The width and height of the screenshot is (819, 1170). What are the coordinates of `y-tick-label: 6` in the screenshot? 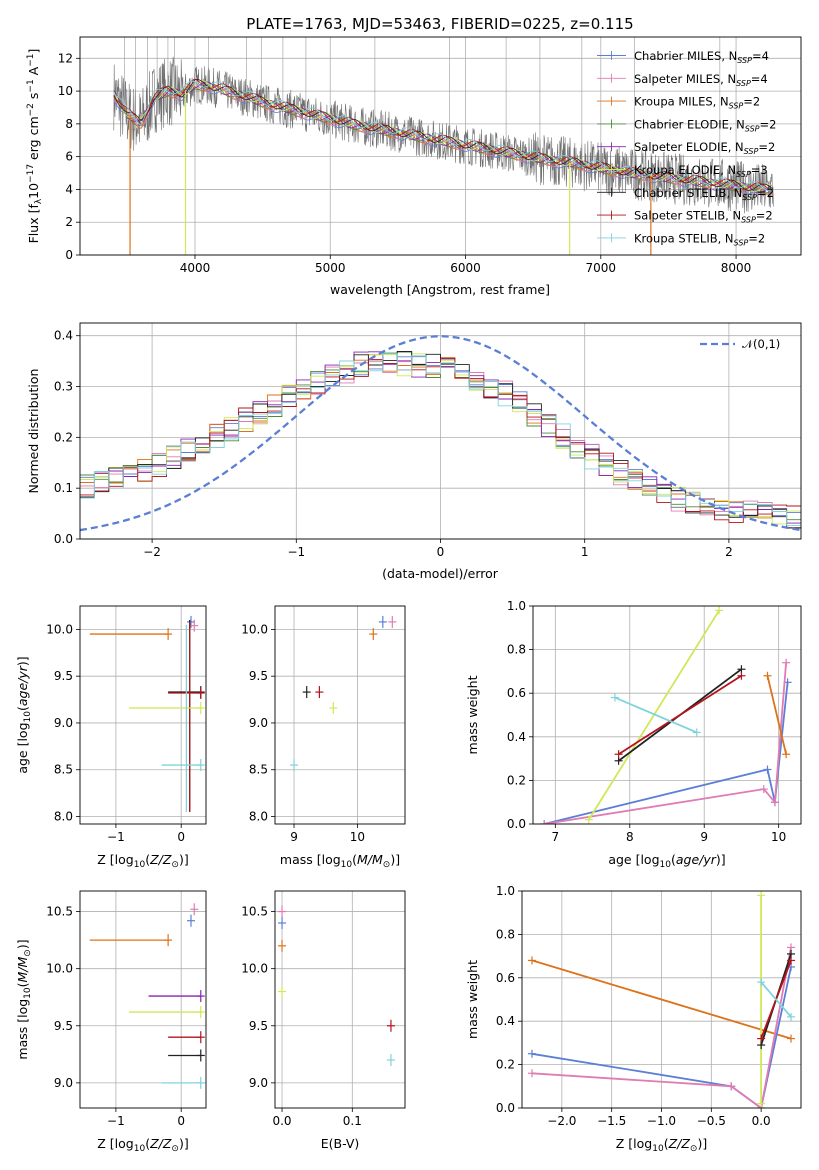 It's located at (69, 157).